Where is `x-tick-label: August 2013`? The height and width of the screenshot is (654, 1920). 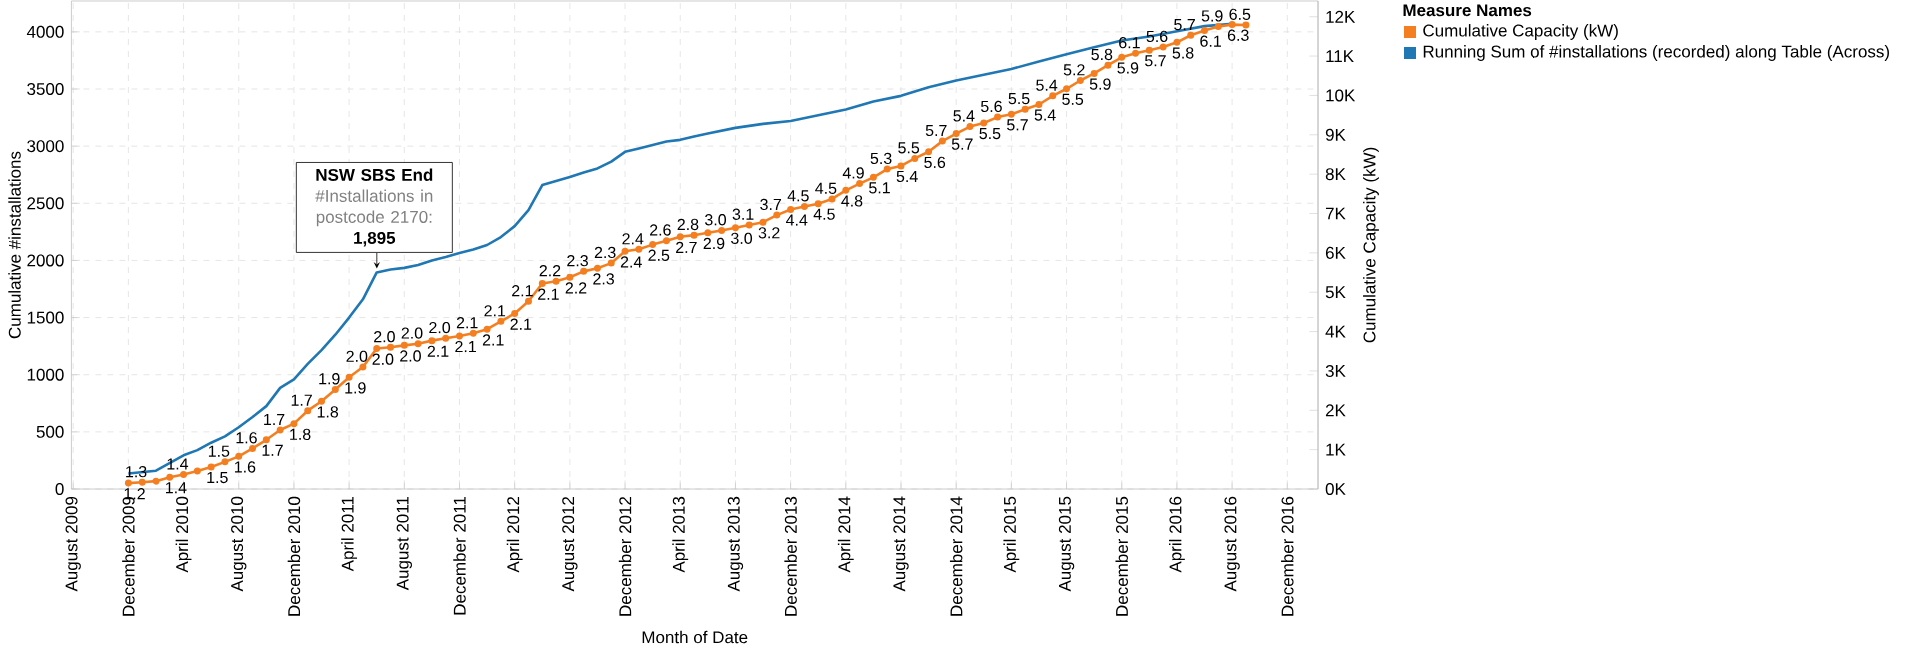 x-tick-label: August 2013 is located at coordinates (735, 544).